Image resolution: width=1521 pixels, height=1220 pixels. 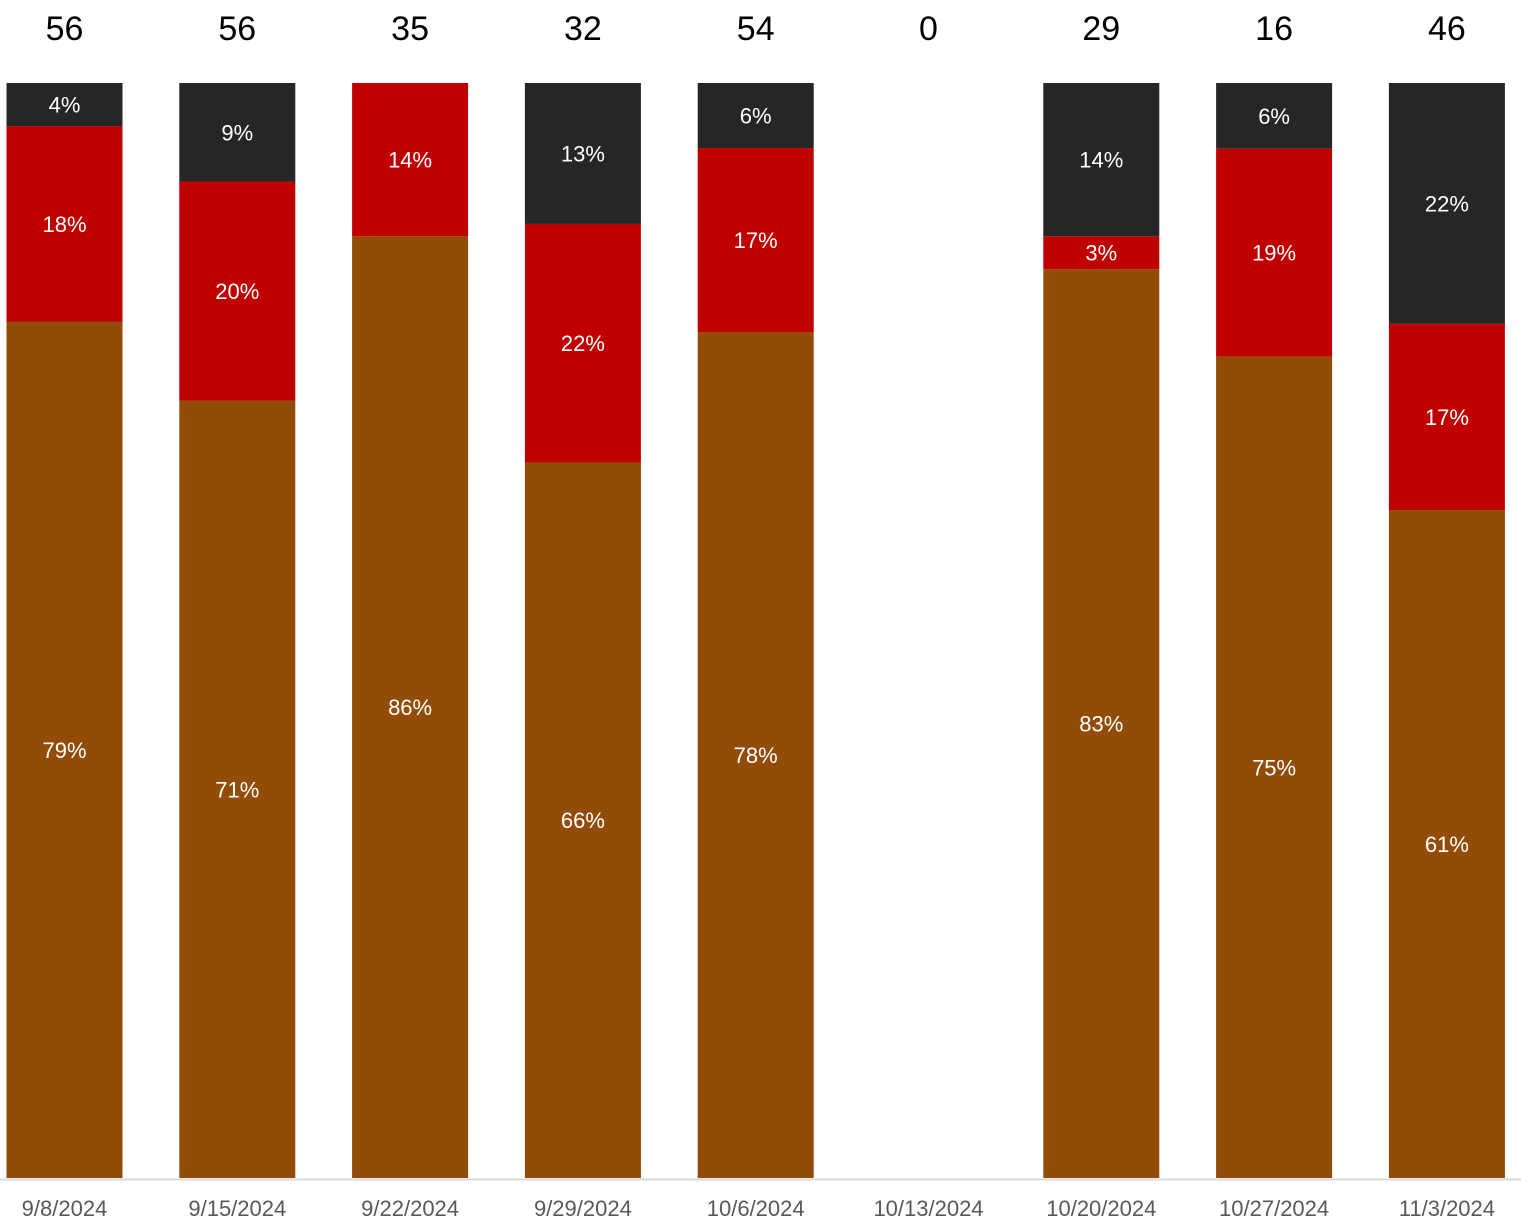 I want to click on category-label-7: 10/27/2024, so click(x=1274, y=1208).